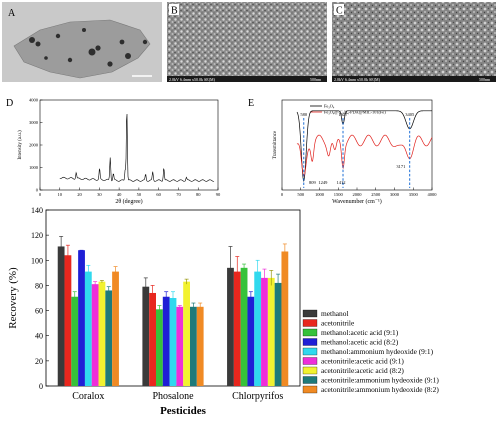 This screenshot has width=500, height=421. I want to click on ftir-band-label: 3405, so click(410, 114).